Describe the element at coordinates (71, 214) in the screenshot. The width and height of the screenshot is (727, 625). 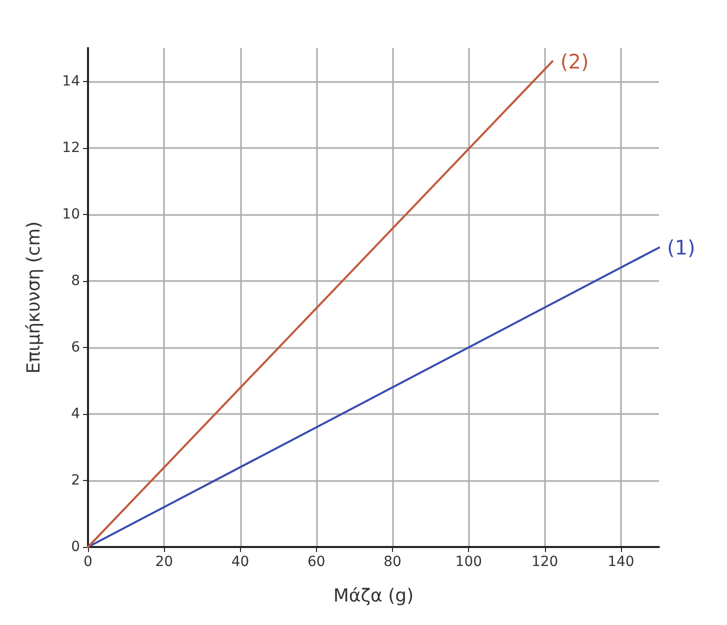
I see `y-tick-label: 10` at that location.